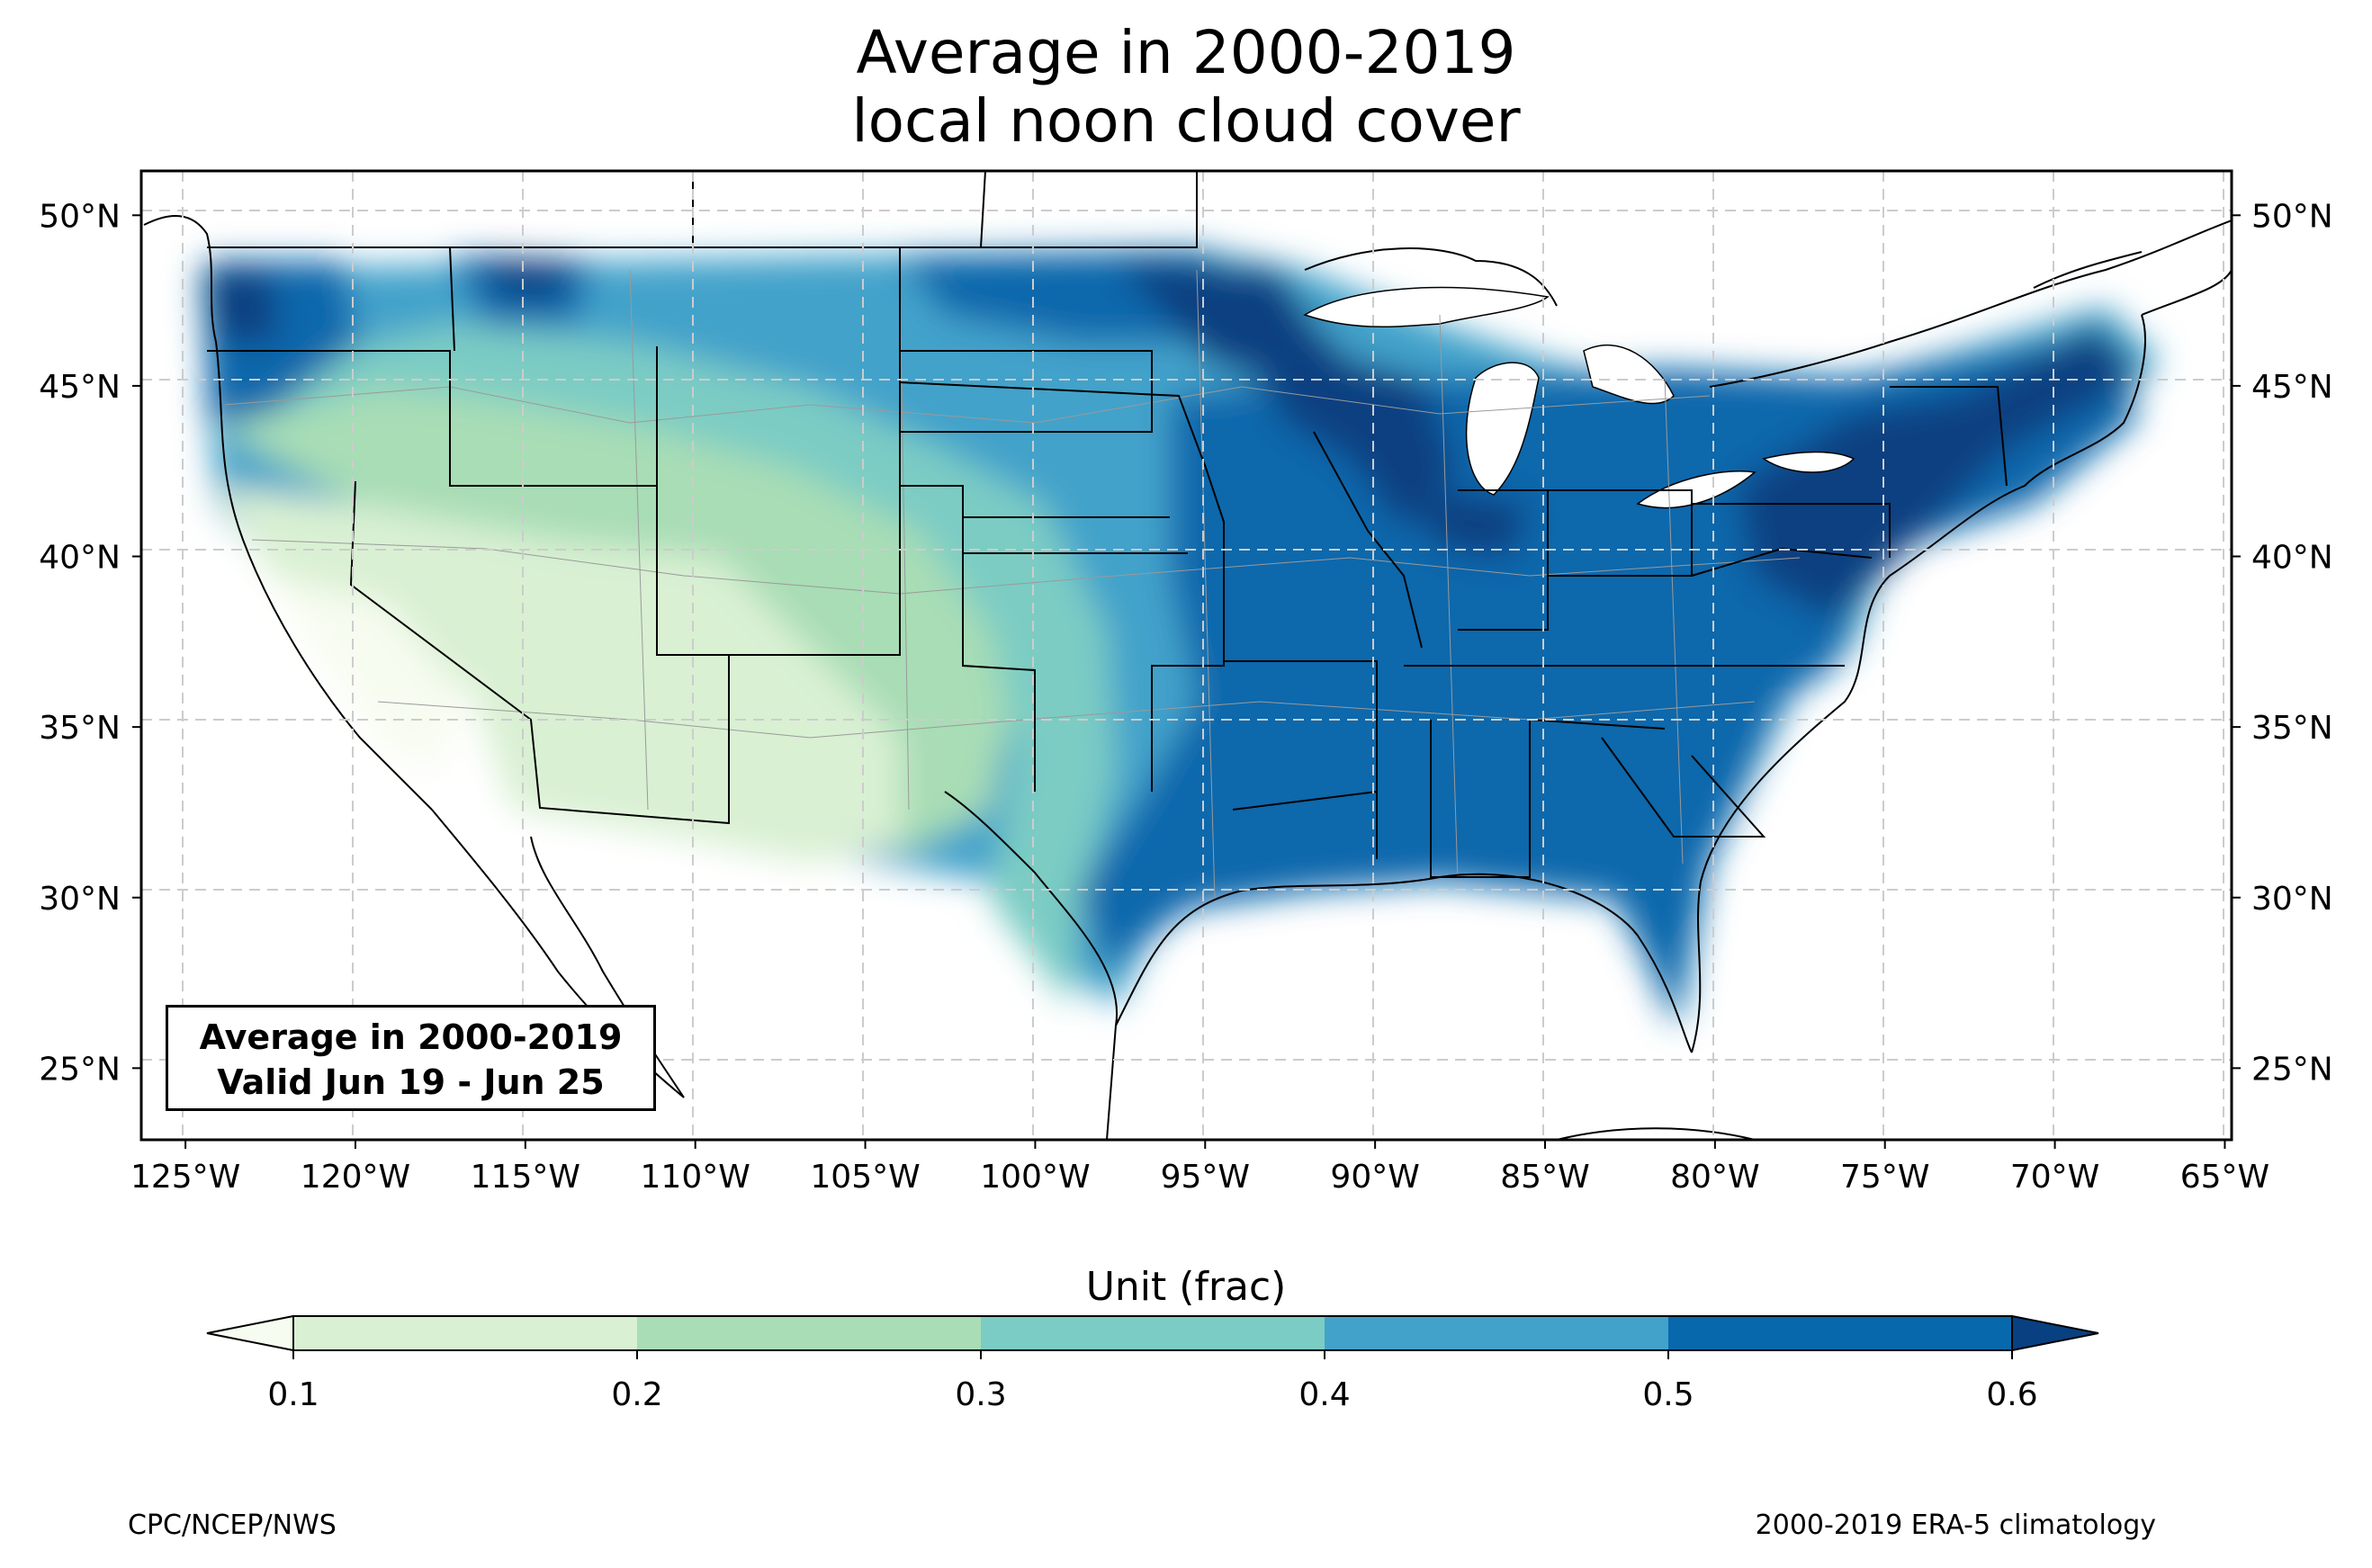 The width and height of the screenshot is (2372, 1568). What do you see at coordinates (80, 1069) in the screenshot?
I see `lat-tick-label-left: 25°N` at bounding box center [80, 1069].